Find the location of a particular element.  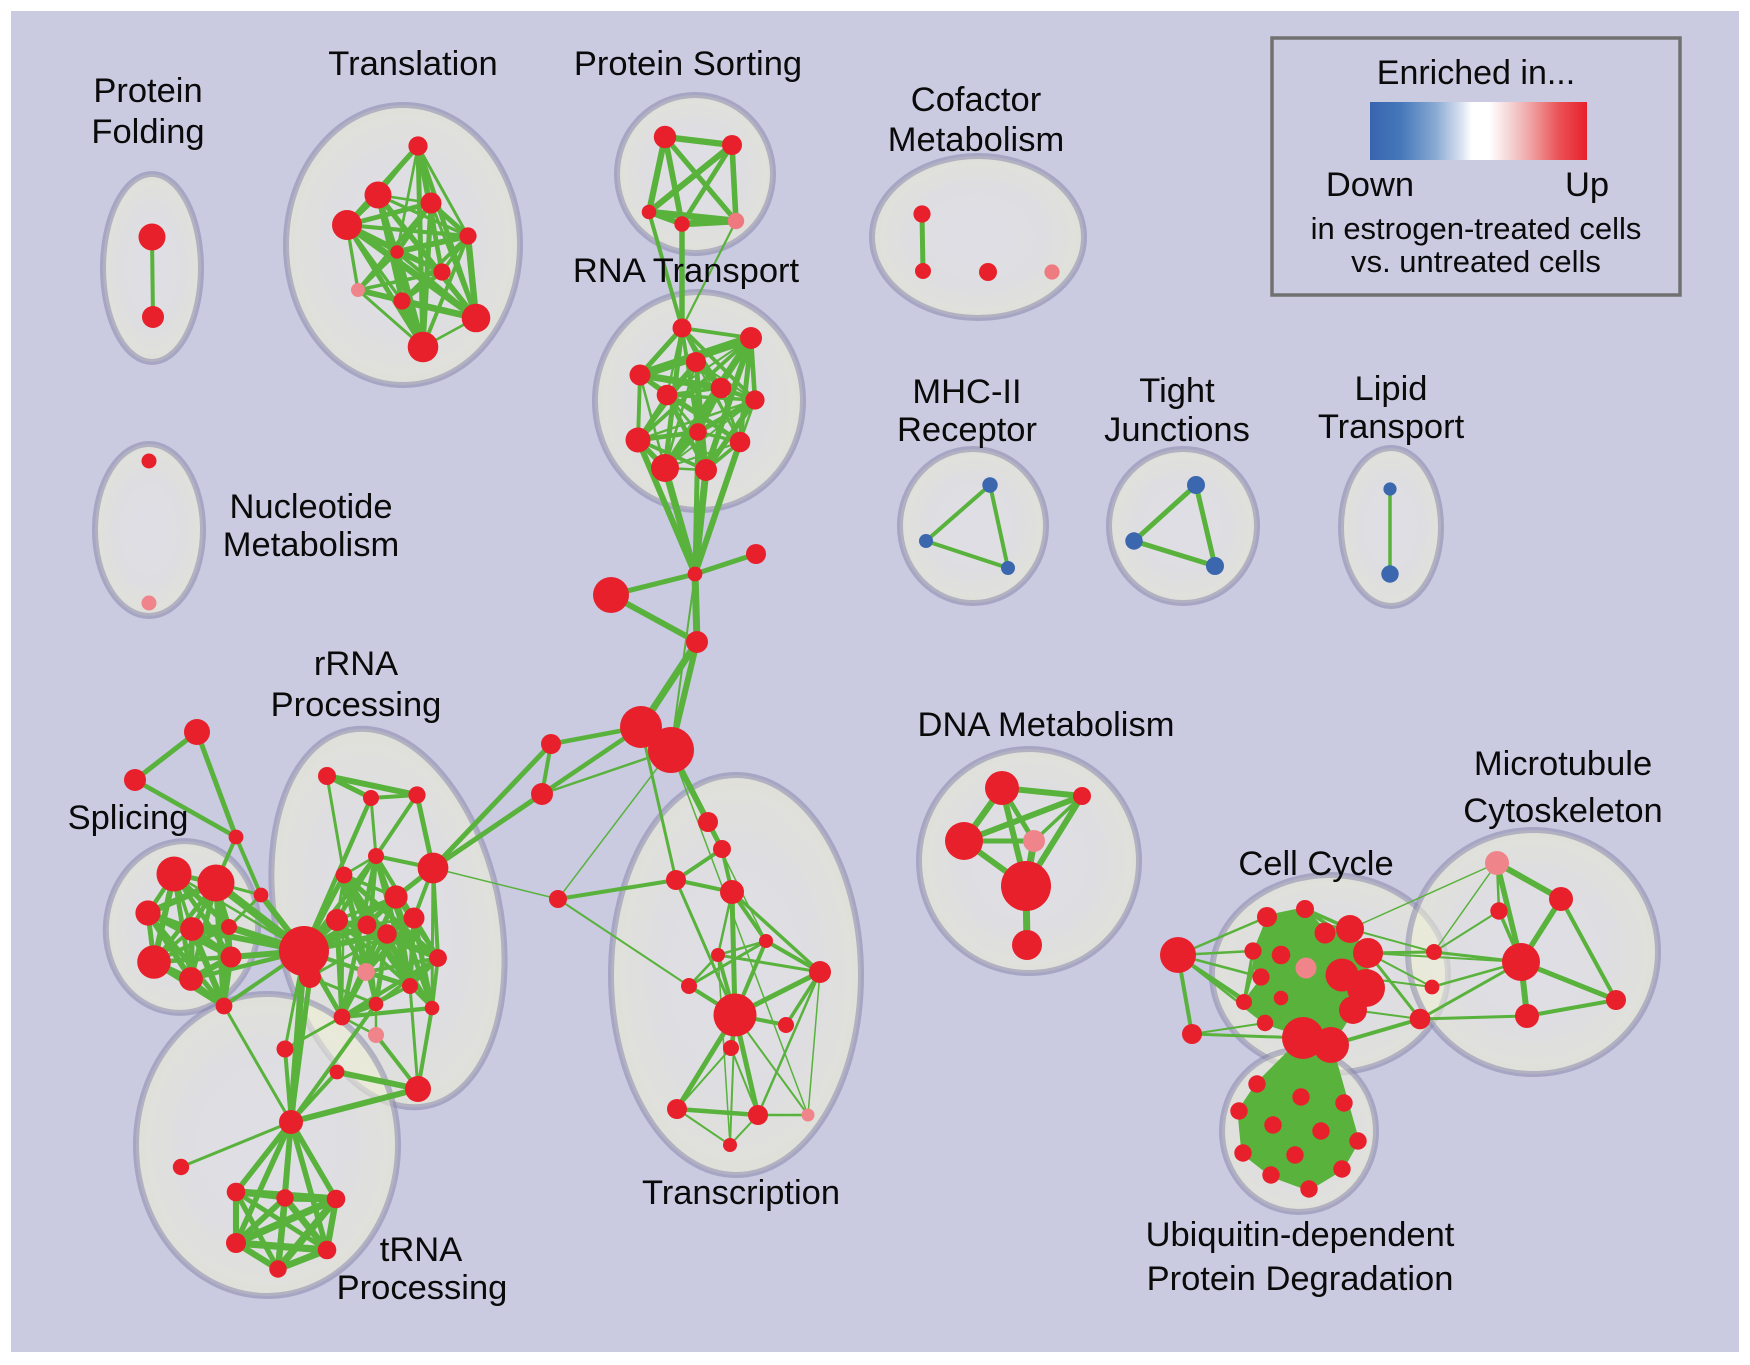

svg-text: MHC-II is located at coordinates (966, 392).